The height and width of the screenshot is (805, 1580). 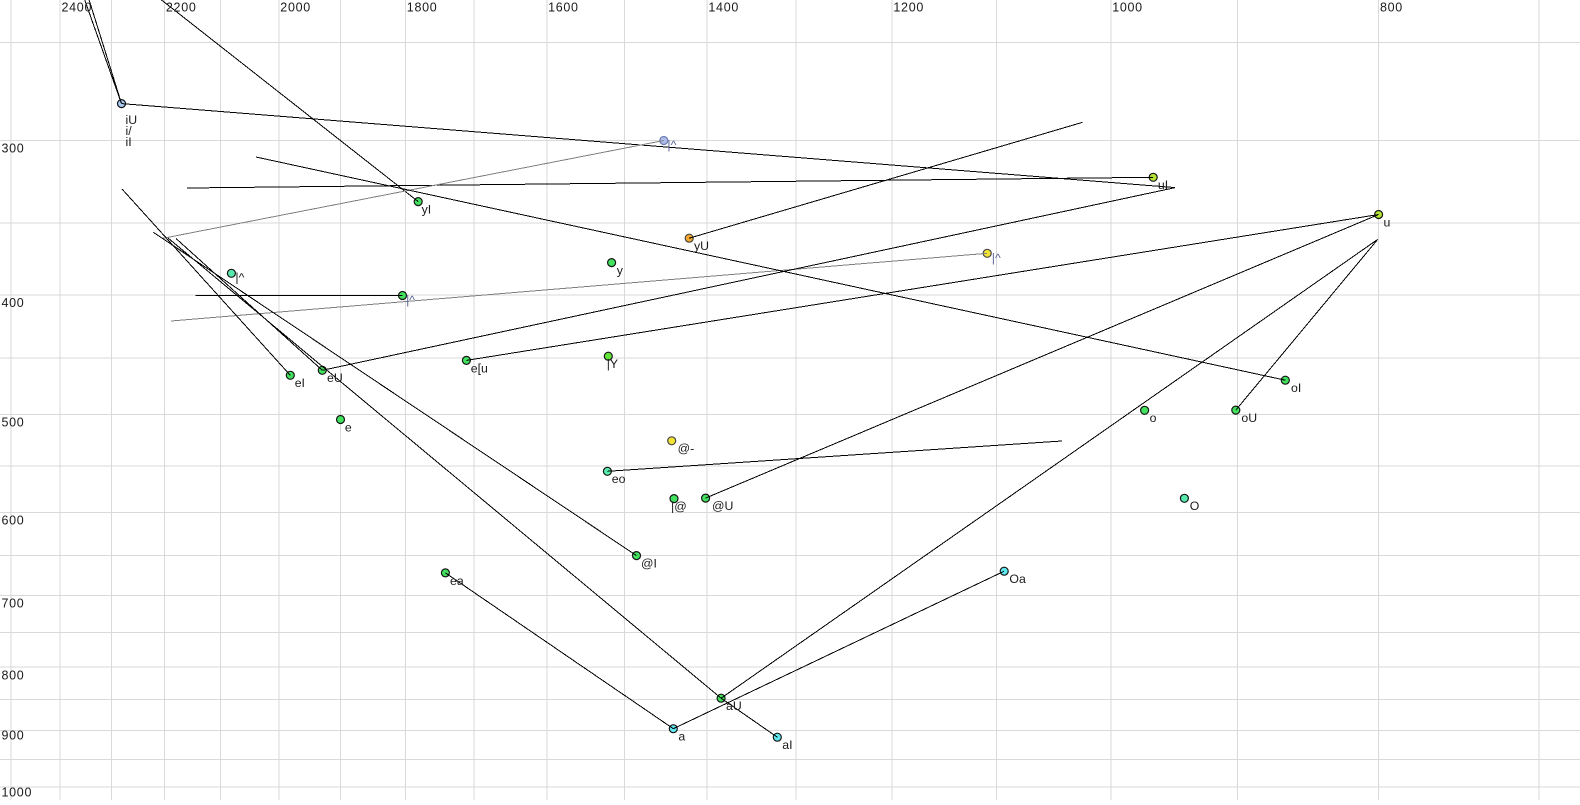 What do you see at coordinates (13, 423) in the screenshot?
I see `svg-text: 500` at bounding box center [13, 423].